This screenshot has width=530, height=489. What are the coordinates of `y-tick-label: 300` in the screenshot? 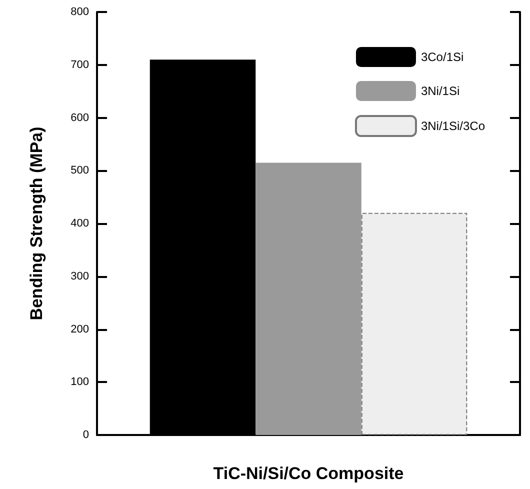 It's located at (79, 276).